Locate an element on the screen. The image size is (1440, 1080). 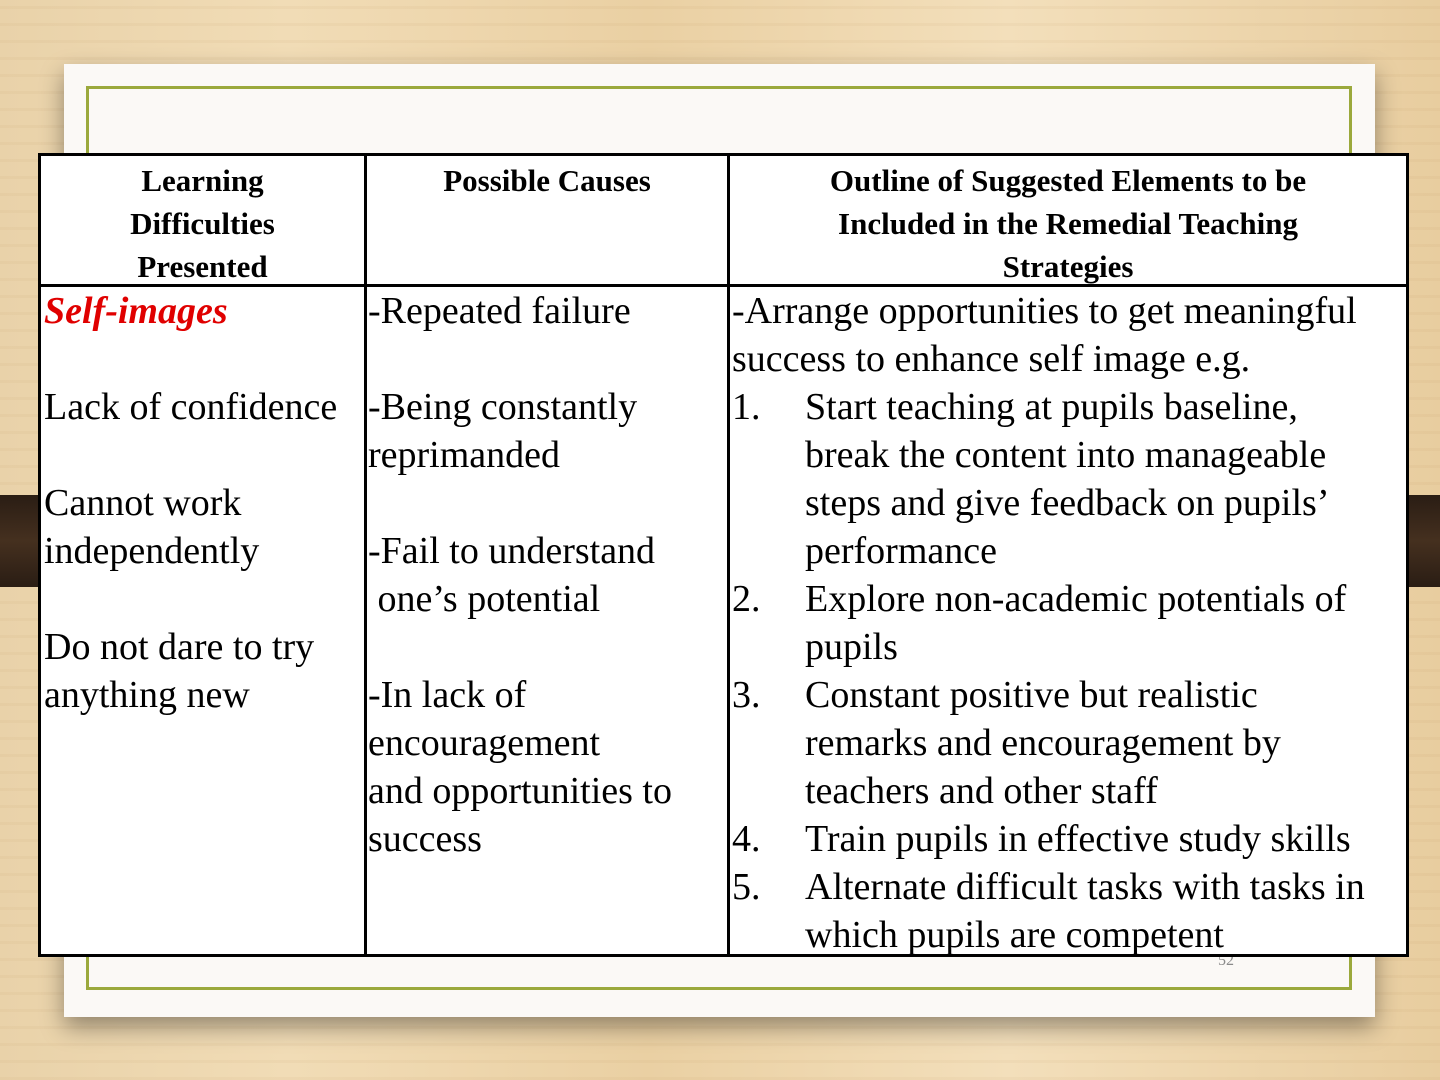
item-number: 5. is located at coordinates (746, 887).